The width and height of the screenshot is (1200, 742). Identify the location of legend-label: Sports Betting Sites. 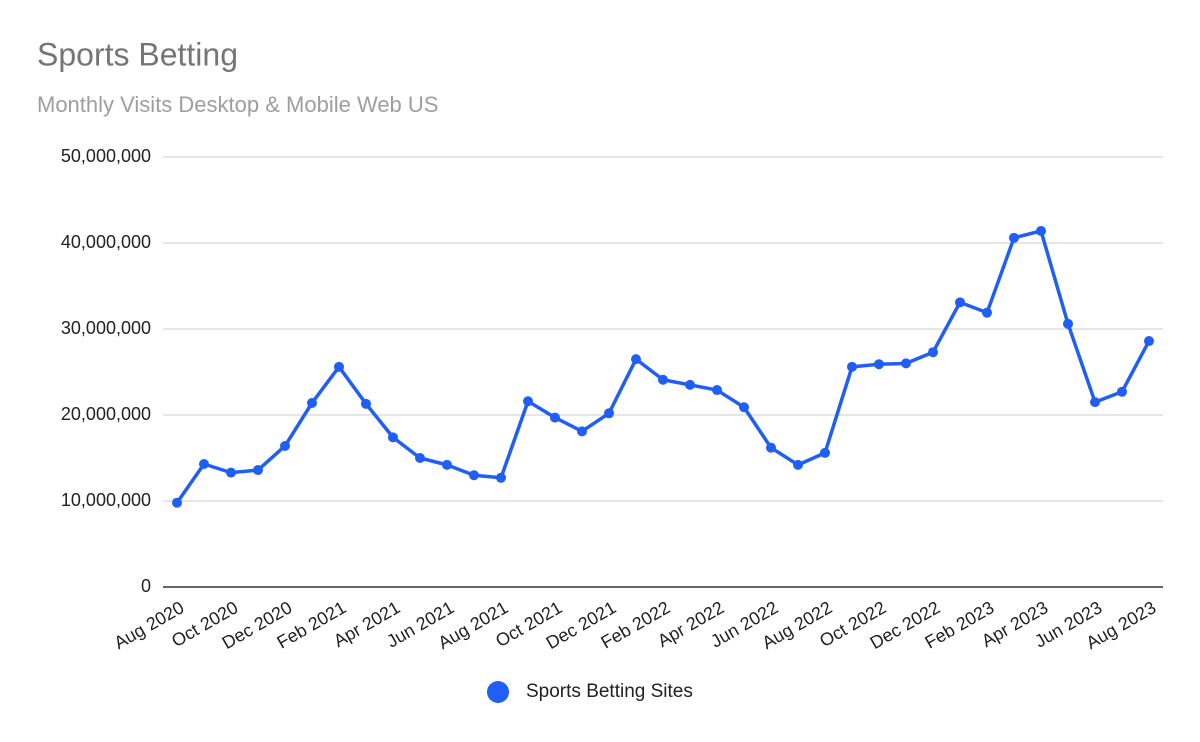
(609, 691).